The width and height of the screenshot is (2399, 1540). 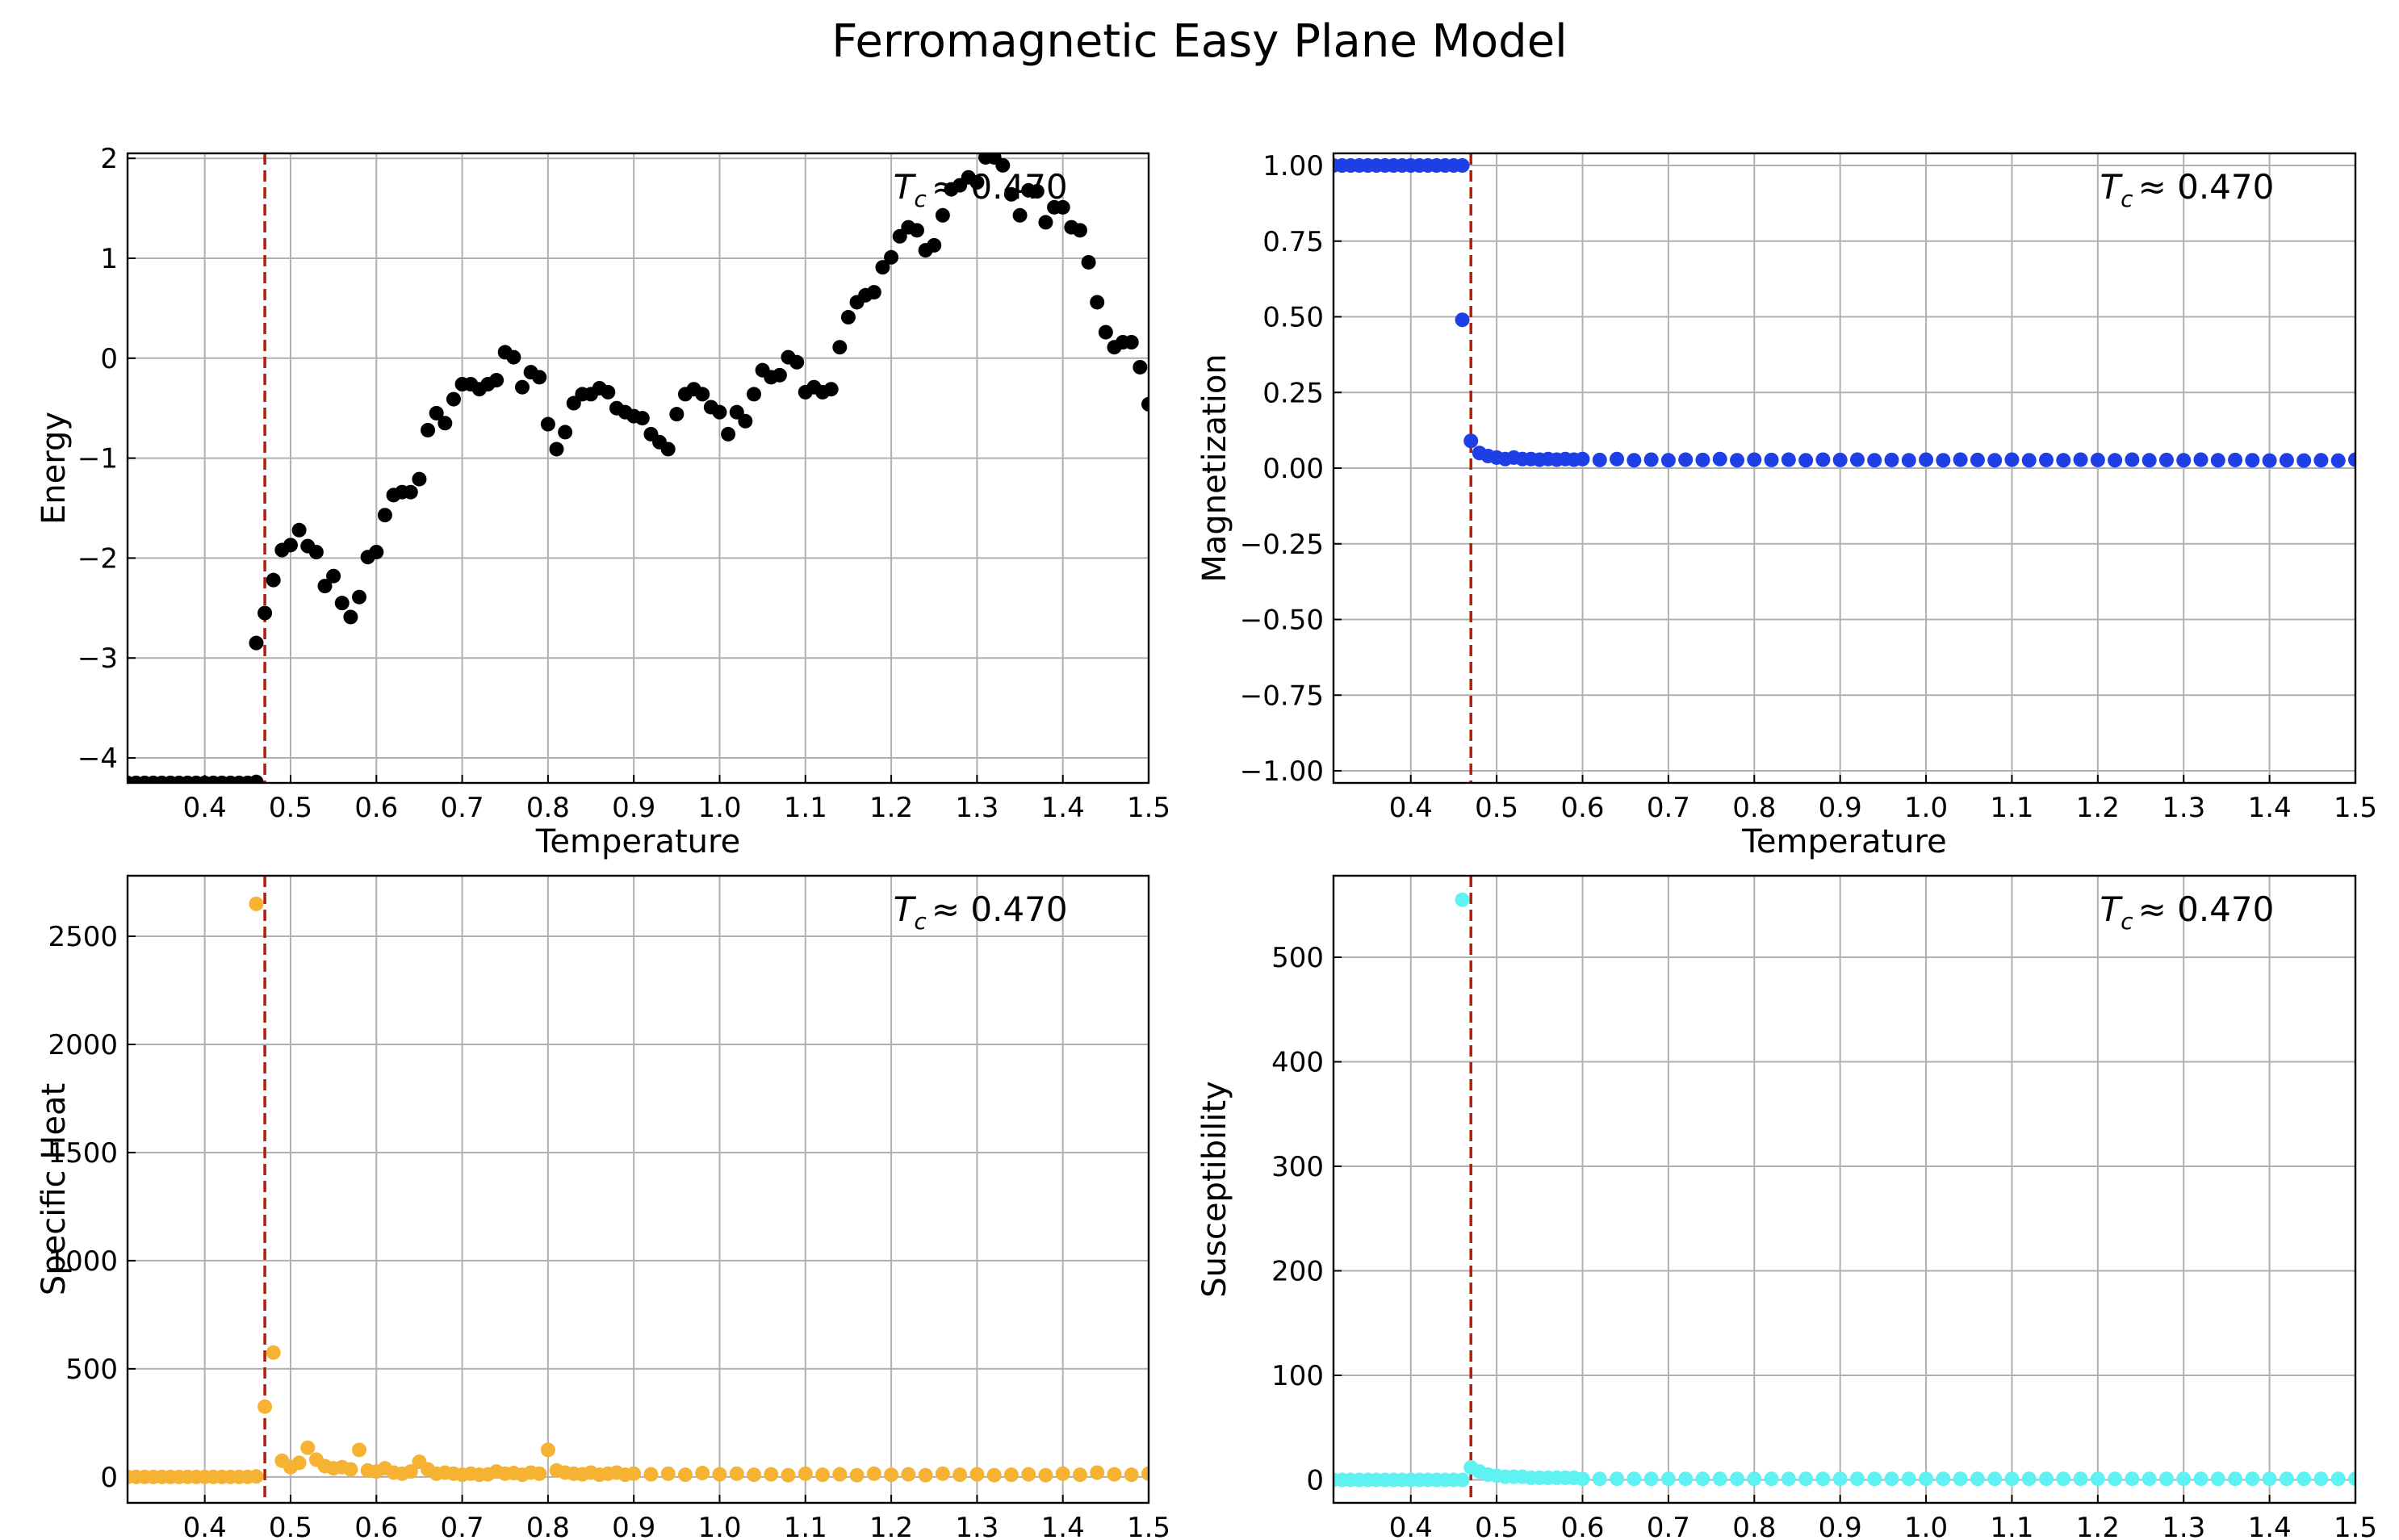 What do you see at coordinates (1063, 1526) in the screenshot?
I see `x-tick-label: 1.4` at bounding box center [1063, 1526].